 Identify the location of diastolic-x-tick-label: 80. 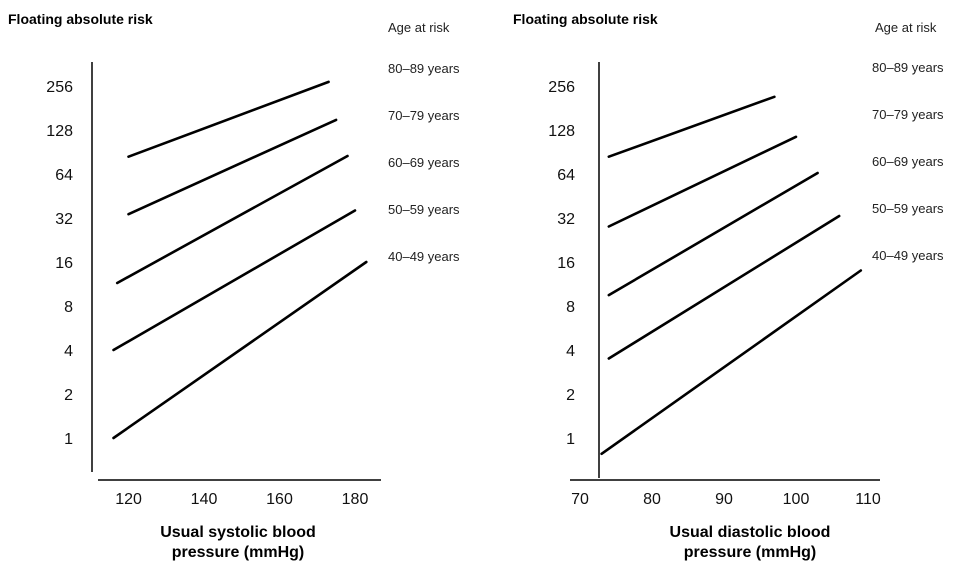
(652, 499).